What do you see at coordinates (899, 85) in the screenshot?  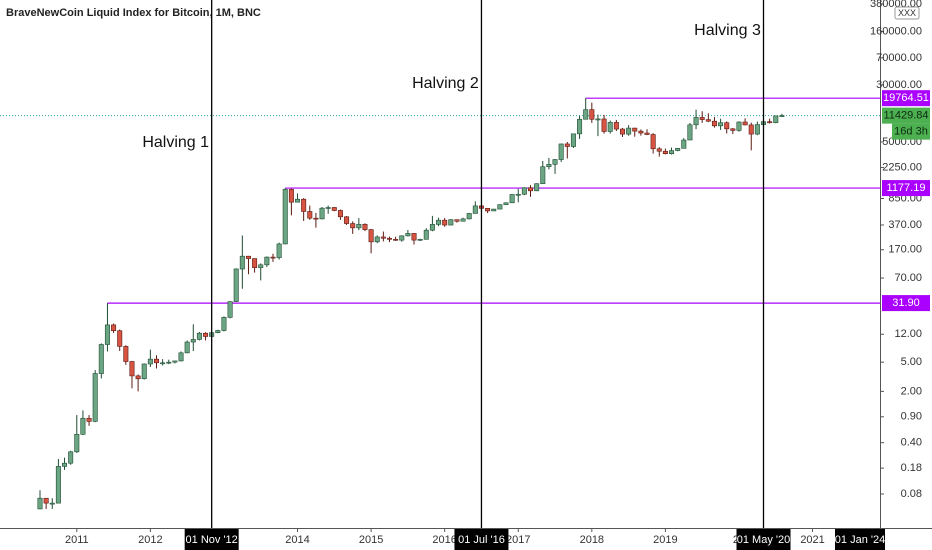 I see `y-tick-label: 30000.00` at bounding box center [899, 85].